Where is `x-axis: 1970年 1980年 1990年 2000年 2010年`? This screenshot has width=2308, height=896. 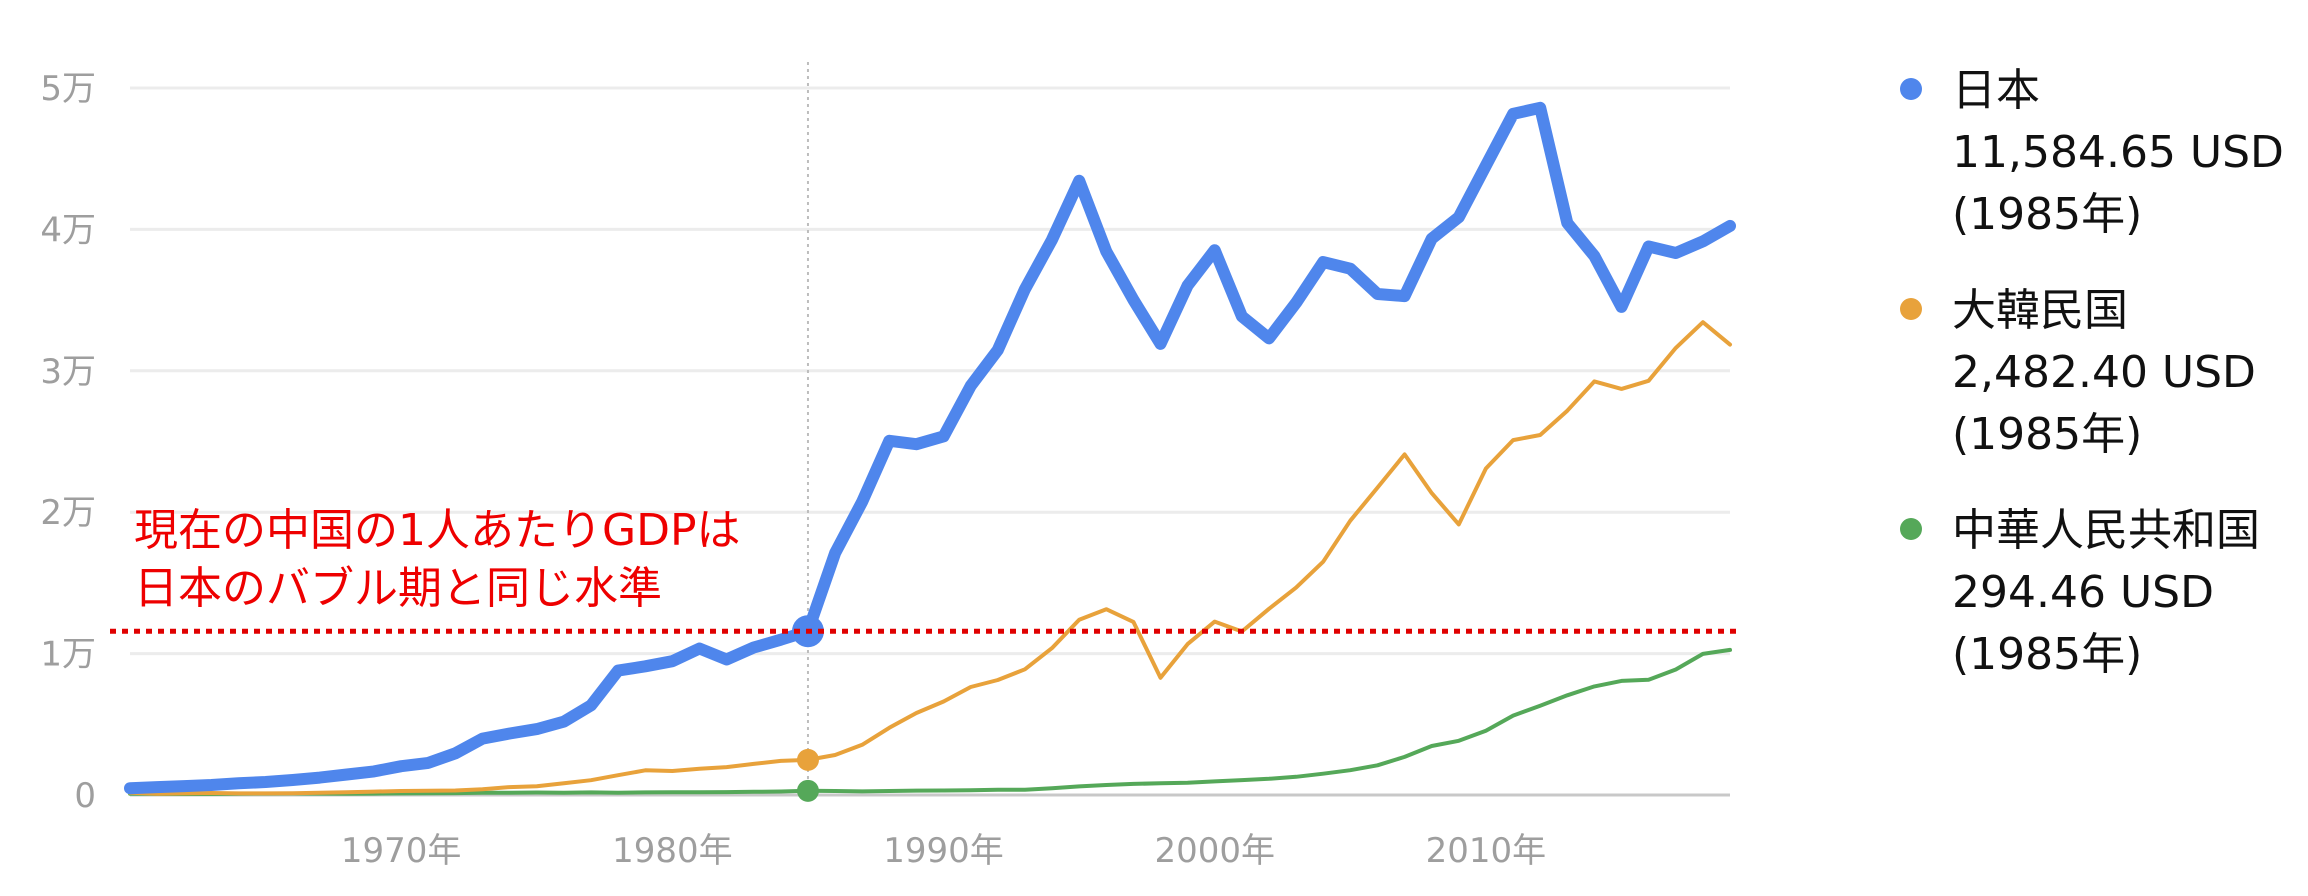
x-axis: 1970年 1980年 1990年 2000年 2010年 is located at coordinates (943, 851).